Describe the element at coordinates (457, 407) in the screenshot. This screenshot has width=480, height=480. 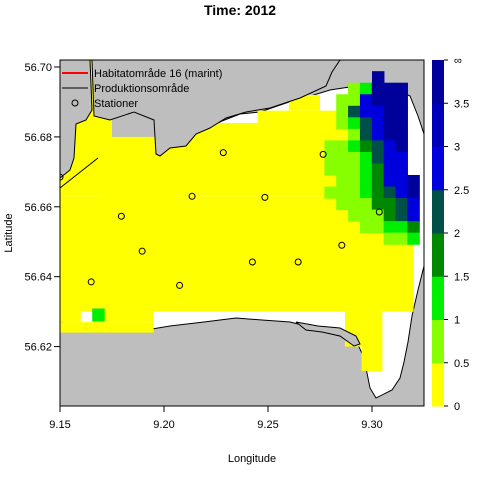
I see `colorbar-tick-label: 0` at that location.